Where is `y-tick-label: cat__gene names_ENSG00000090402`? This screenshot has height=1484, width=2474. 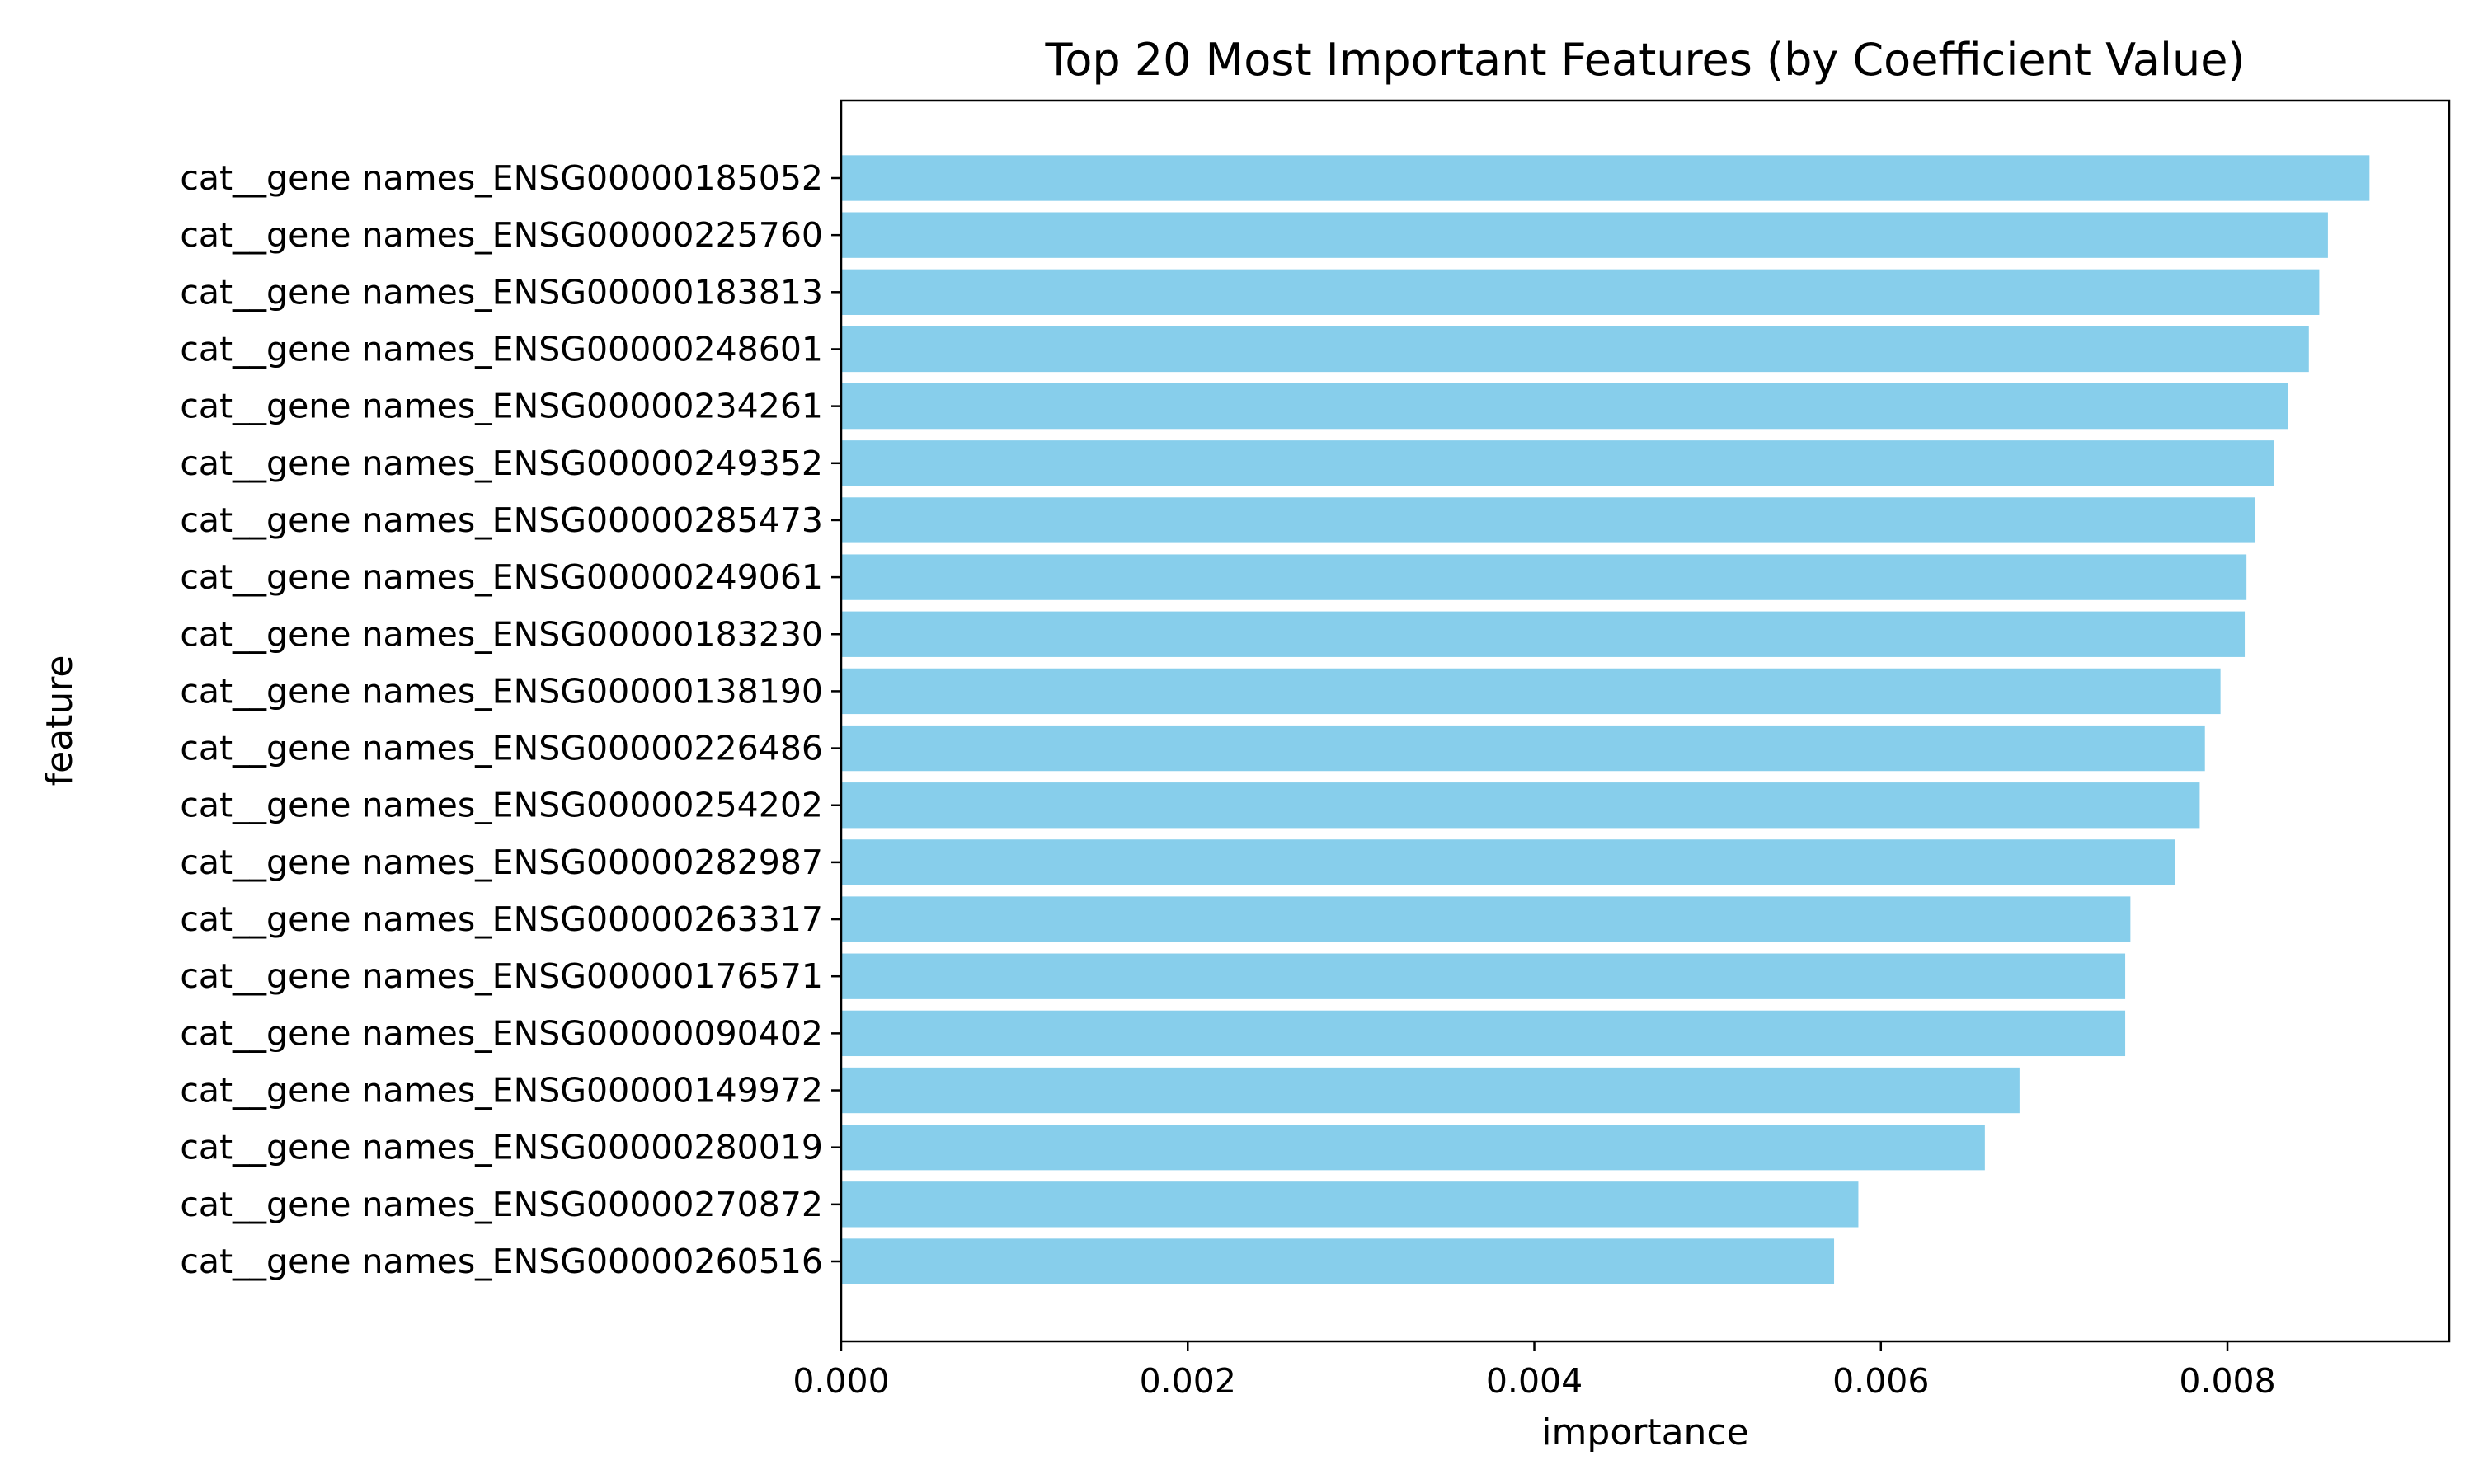 y-tick-label: cat__gene names_ENSG00000090402 is located at coordinates (501, 1033).